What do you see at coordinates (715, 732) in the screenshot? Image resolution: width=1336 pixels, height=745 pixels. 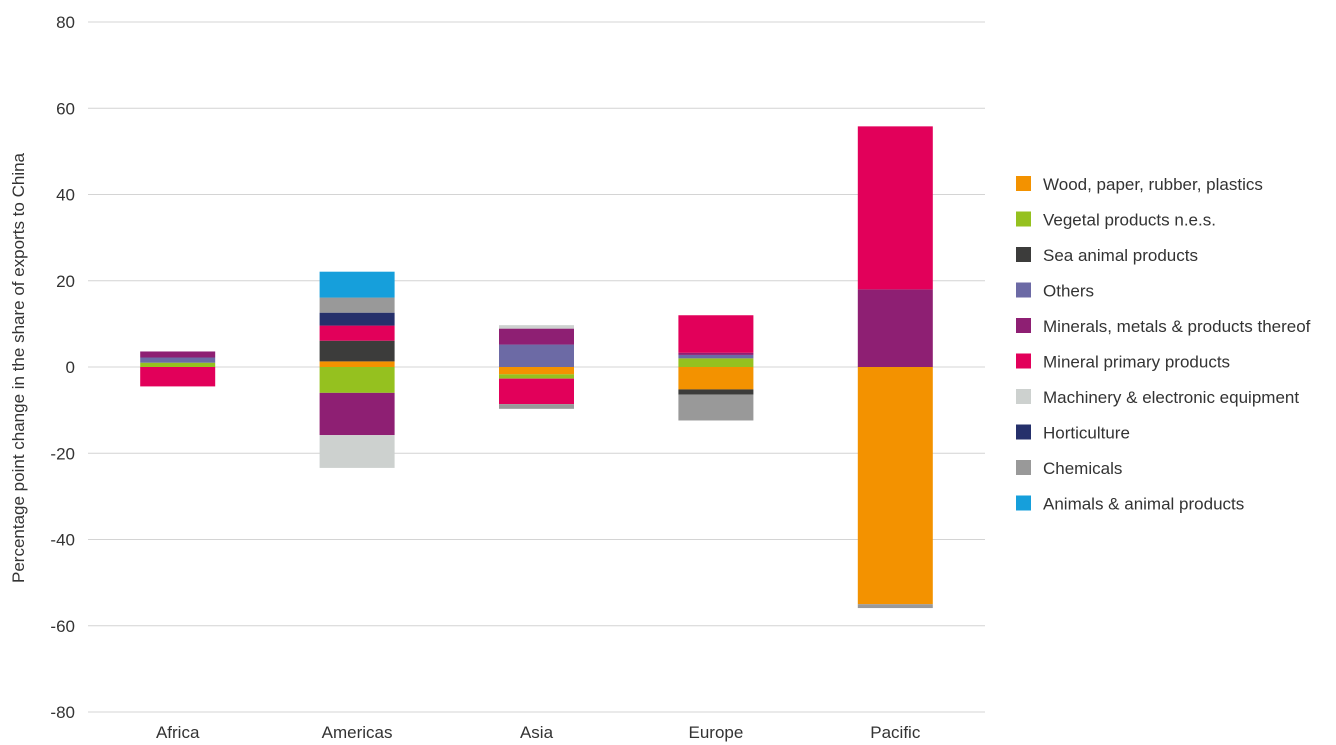 I see `x-tick-label: Europe` at bounding box center [715, 732].